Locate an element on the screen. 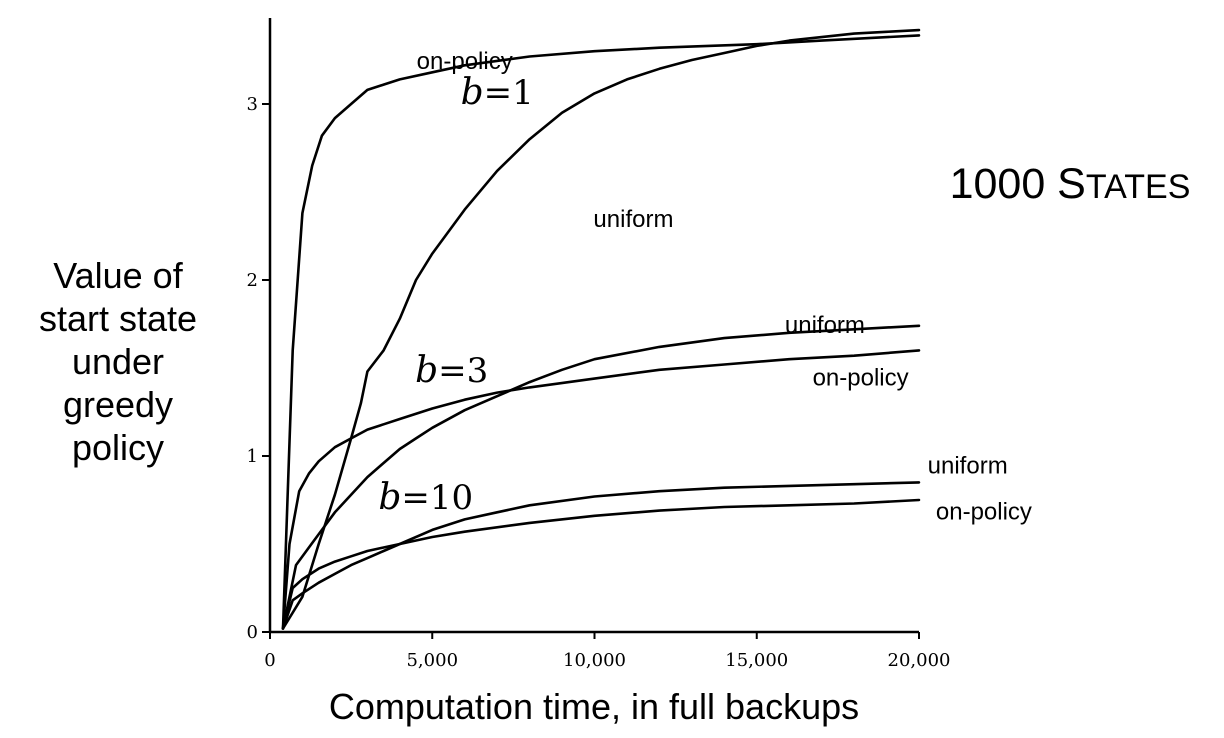  branch-label-value: =10 is located at coordinates (437, 498).